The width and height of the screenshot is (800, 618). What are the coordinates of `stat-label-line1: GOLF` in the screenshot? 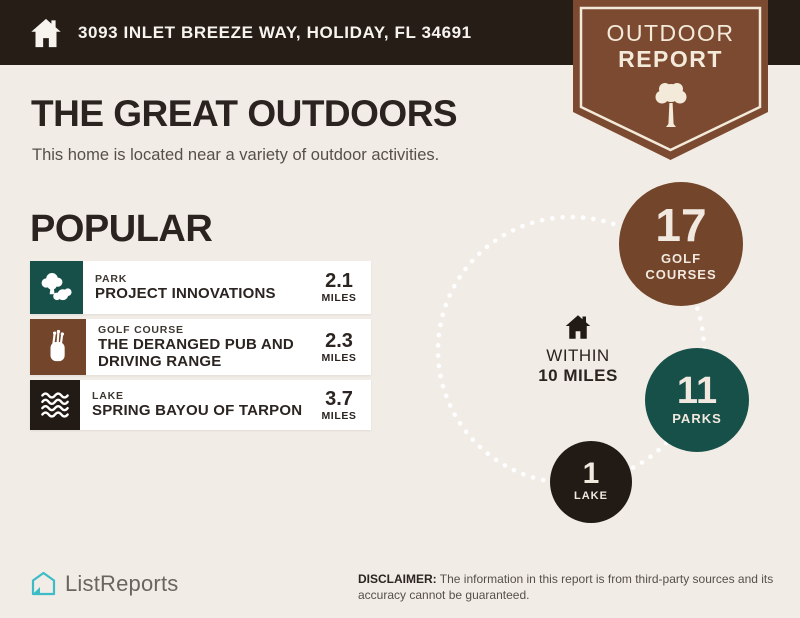 It's located at (681, 259).